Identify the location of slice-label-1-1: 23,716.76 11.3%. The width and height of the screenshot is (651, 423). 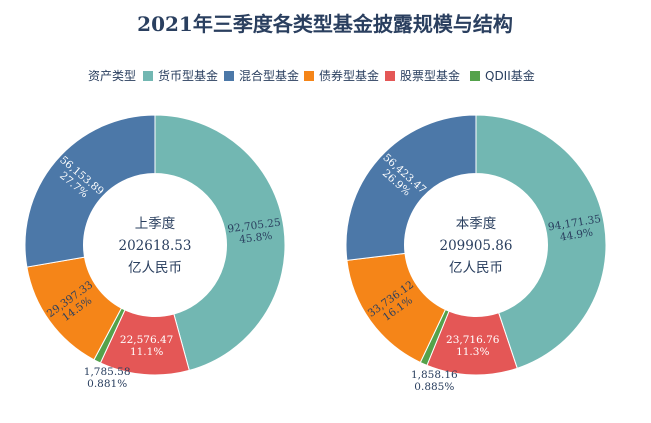
(473, 346).